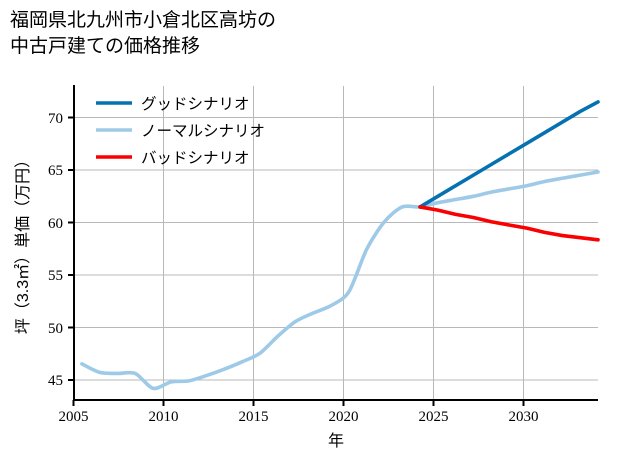  I want to click on legend-label-good: グッドシナリオ, so click(195, 104).